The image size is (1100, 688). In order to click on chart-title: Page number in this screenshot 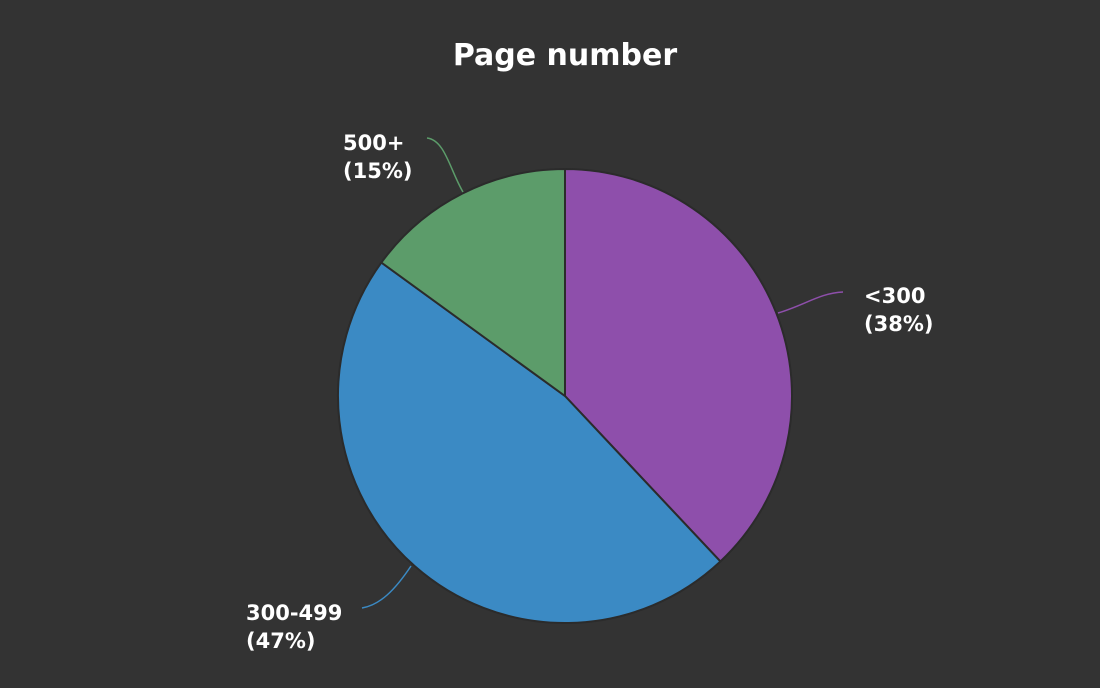, I will do `click(565, 55)`.